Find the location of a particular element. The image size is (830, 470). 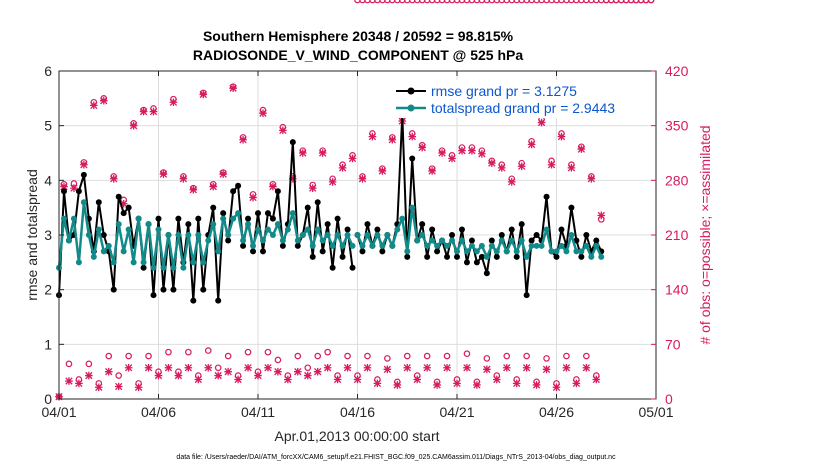

legend-spread-marker is located at coordinates (411, 108).